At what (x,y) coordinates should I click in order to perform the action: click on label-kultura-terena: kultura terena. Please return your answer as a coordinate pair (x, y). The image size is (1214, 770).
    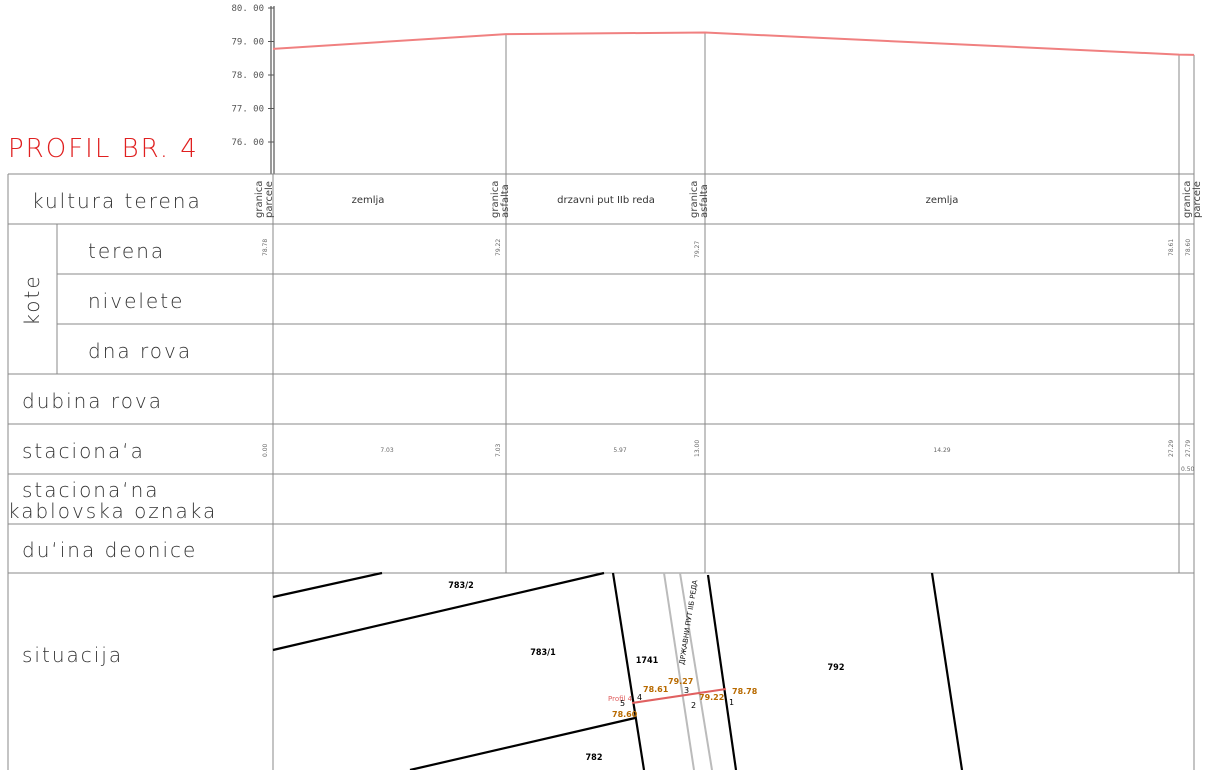
    Looking at the image, I should click on (117, 201).